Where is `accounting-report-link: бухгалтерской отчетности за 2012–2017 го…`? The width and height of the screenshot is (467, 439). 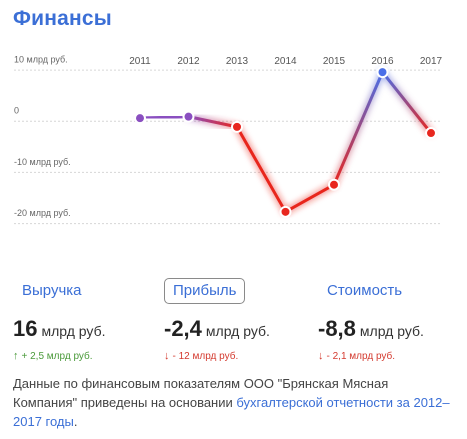 accounting-report-link: бухгалтерской отчетности за 2012–2017 го… is located at coordinates (231, 412).